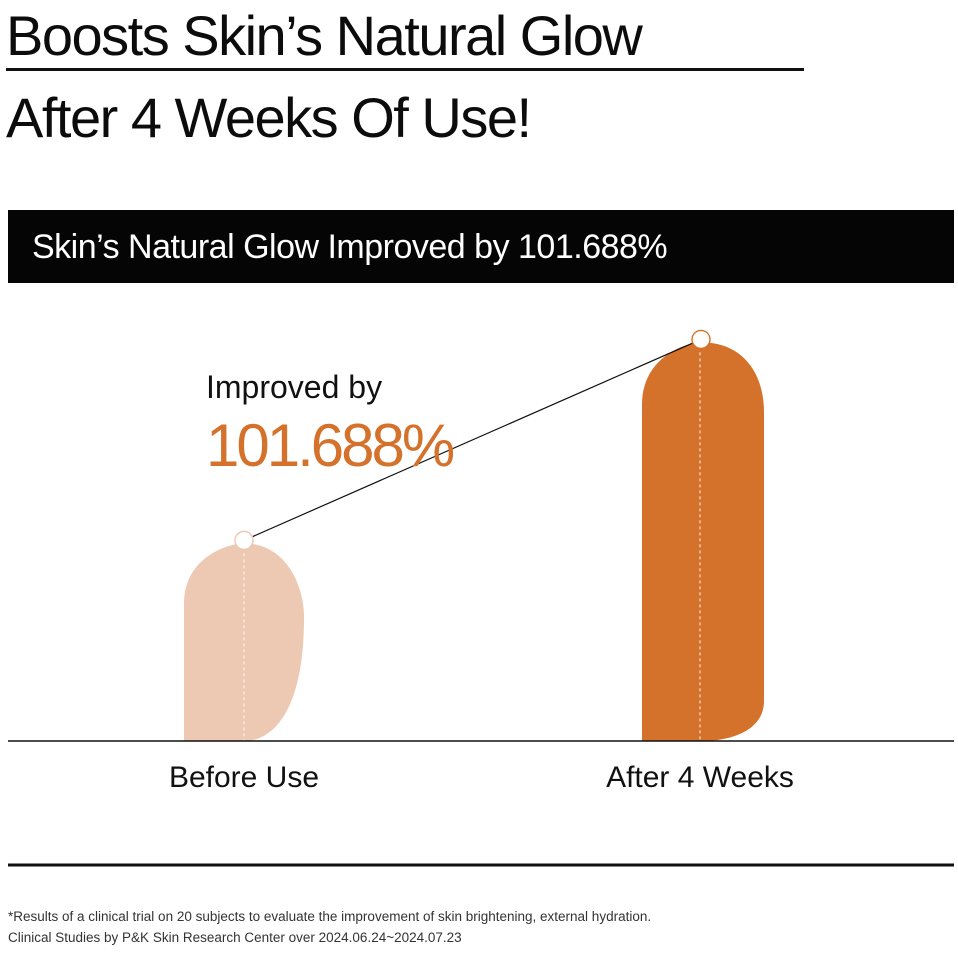 This screenshot has height=958, width=958. Describe the element at coordinates (294, 387) in the screenshot. I see `improvement-annotation-label: Improved by` at that location.